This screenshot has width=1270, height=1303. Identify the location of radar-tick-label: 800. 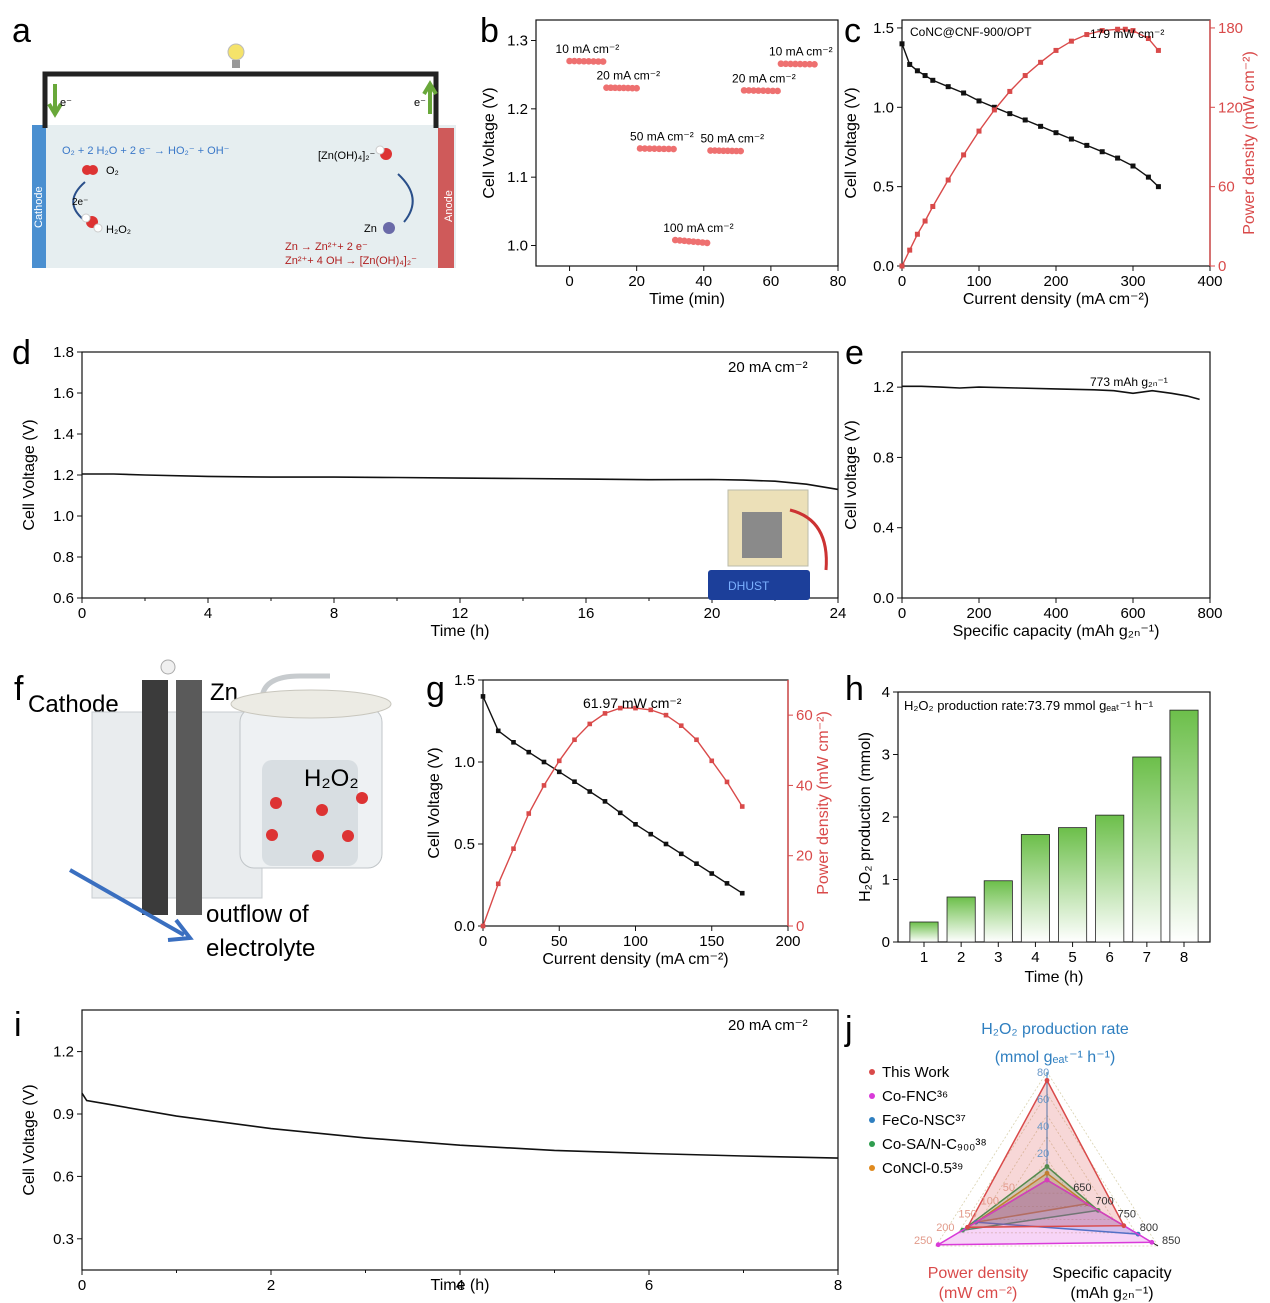
(1149, 1228).